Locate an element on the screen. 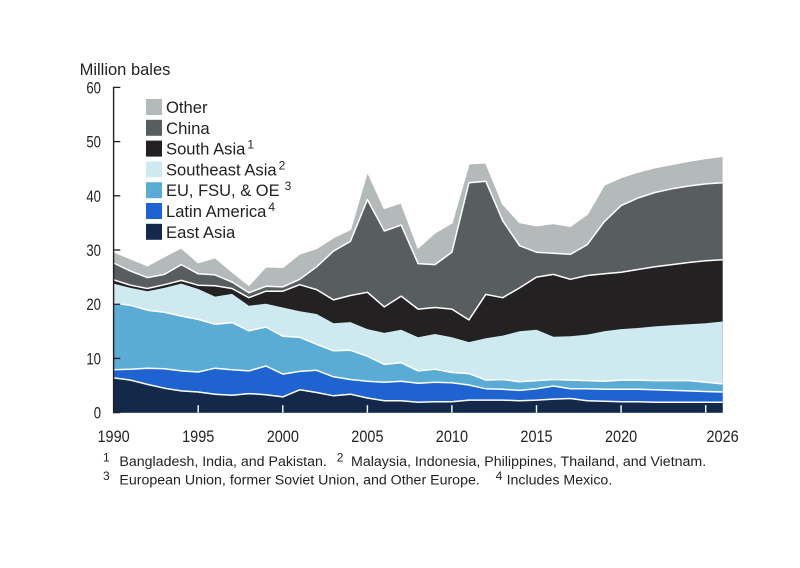  svg-text: Million bales is located at coordinates (125, 69).